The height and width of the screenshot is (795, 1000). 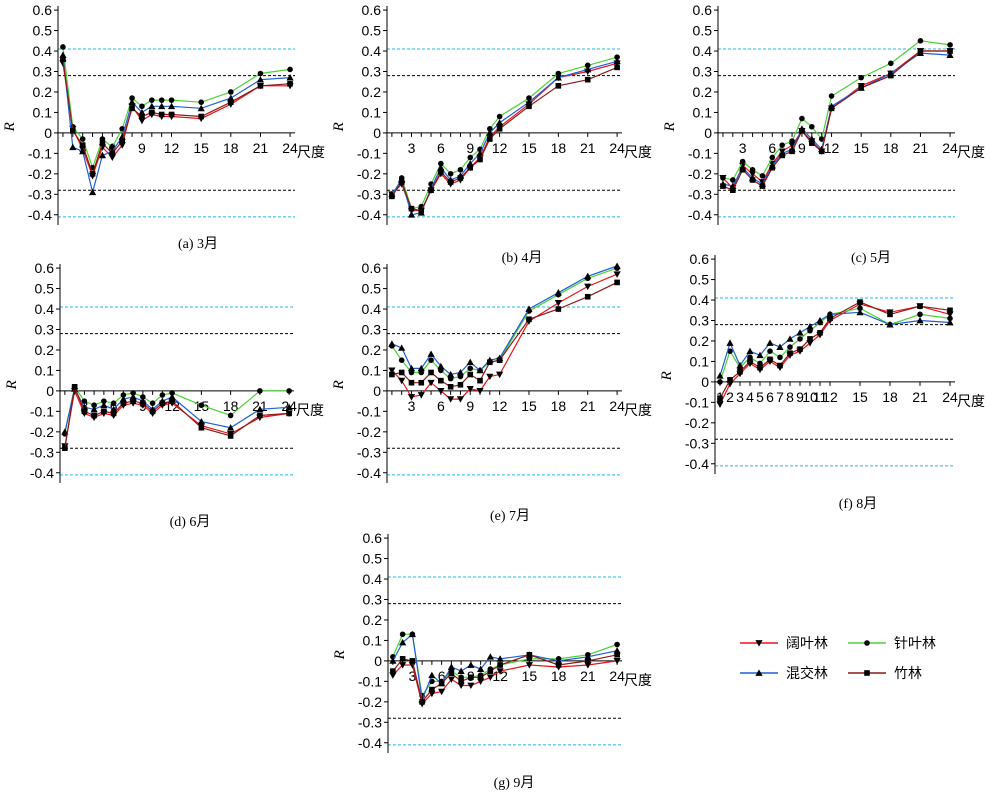 What do you see at coordinates (697, 423) in the screenshot?
I see `y-tick-label: -0.2` at bounding box center [697, 423].